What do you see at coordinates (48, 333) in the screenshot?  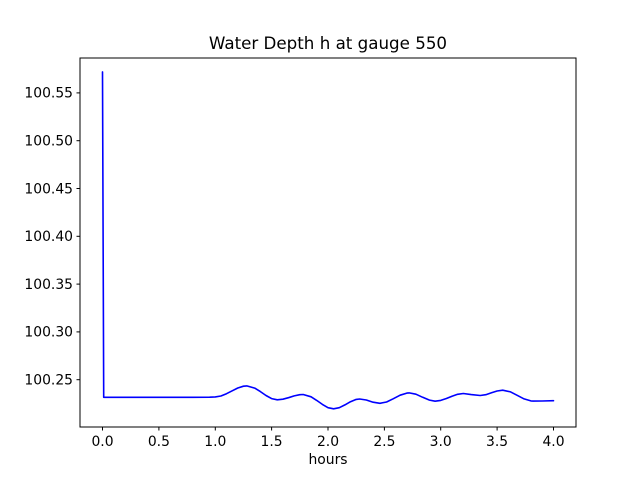 I see `y-tick-label: 100.30` at bounding box center [48, 333].